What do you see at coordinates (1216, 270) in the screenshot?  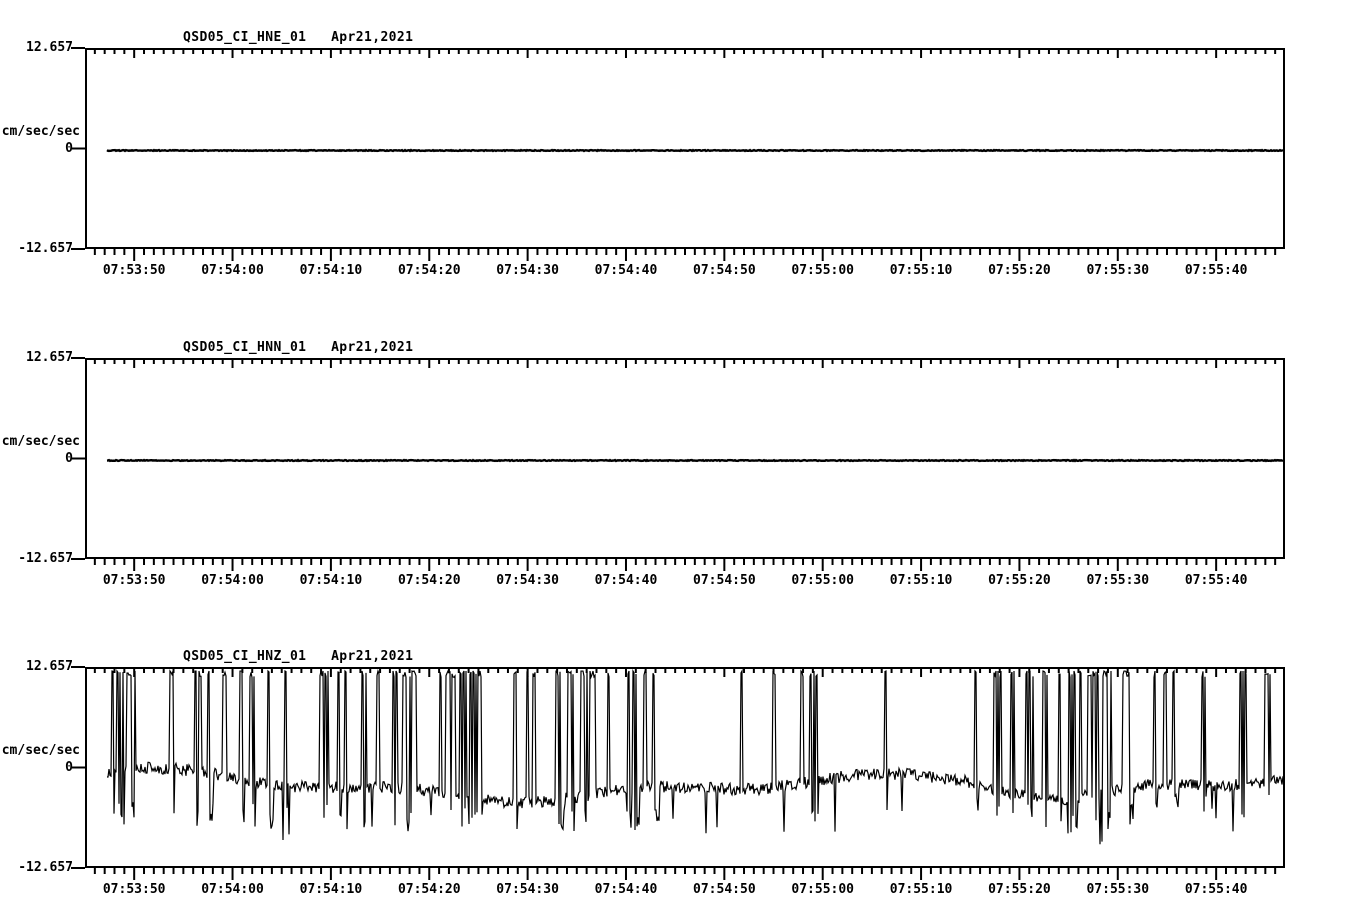 I see `x-tick-label-hne-11: 07:55:40` at bounding box center [1216, 270].